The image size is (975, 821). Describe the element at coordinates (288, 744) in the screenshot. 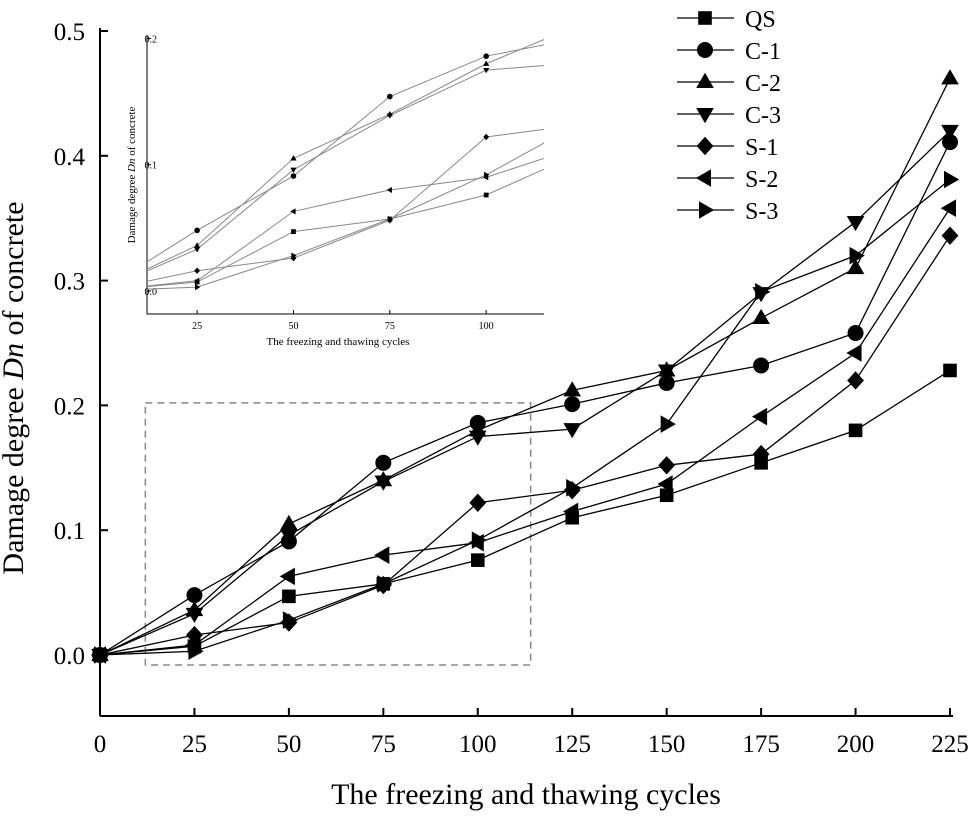

I see `main-x-tick-label: 50` at that location.